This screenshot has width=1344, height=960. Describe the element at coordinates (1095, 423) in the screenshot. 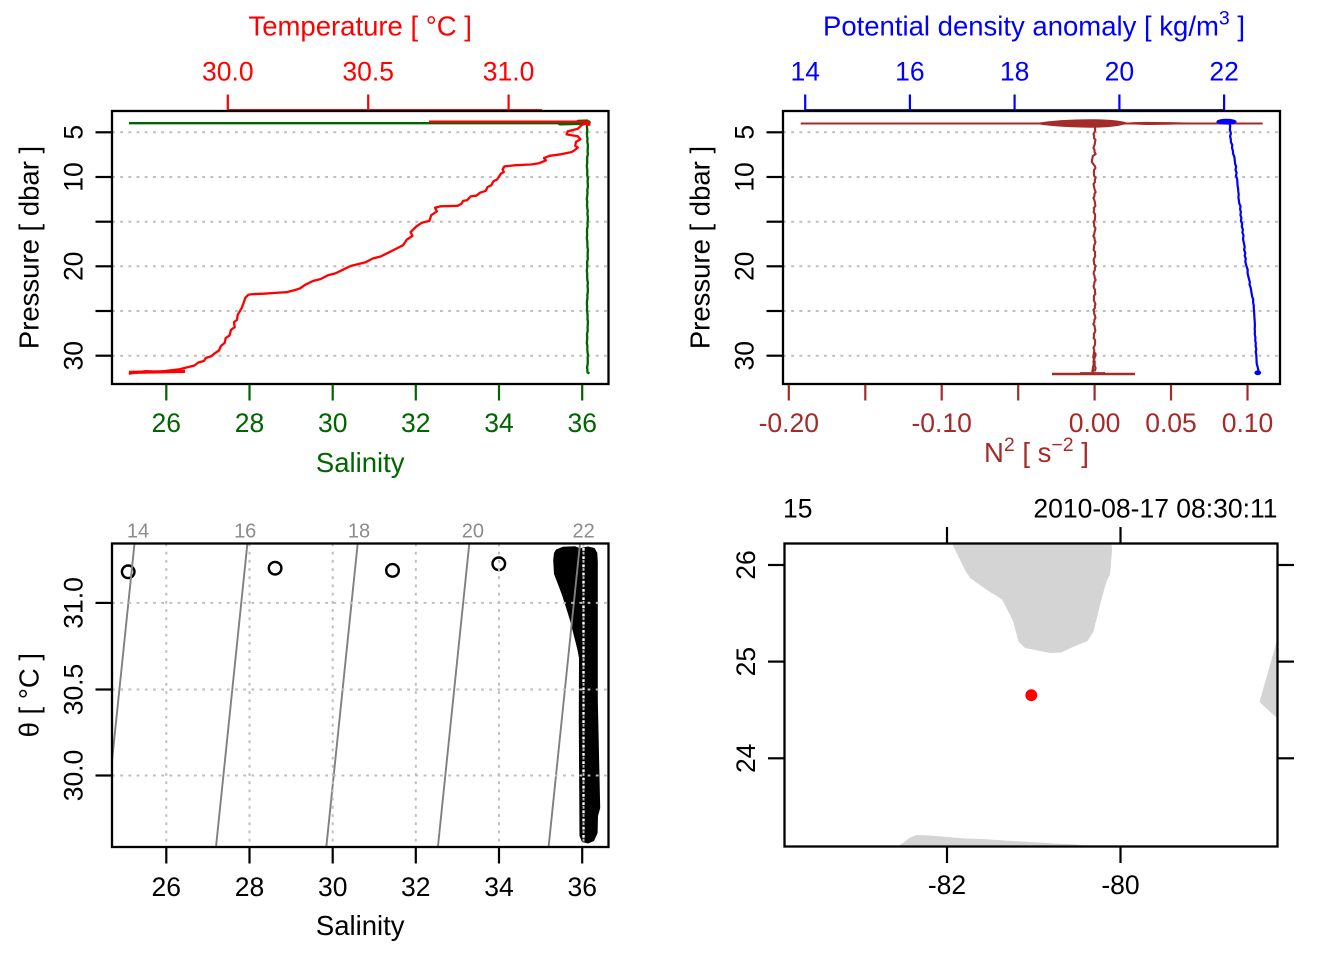

I see `svg-text: 0.00` at that location.